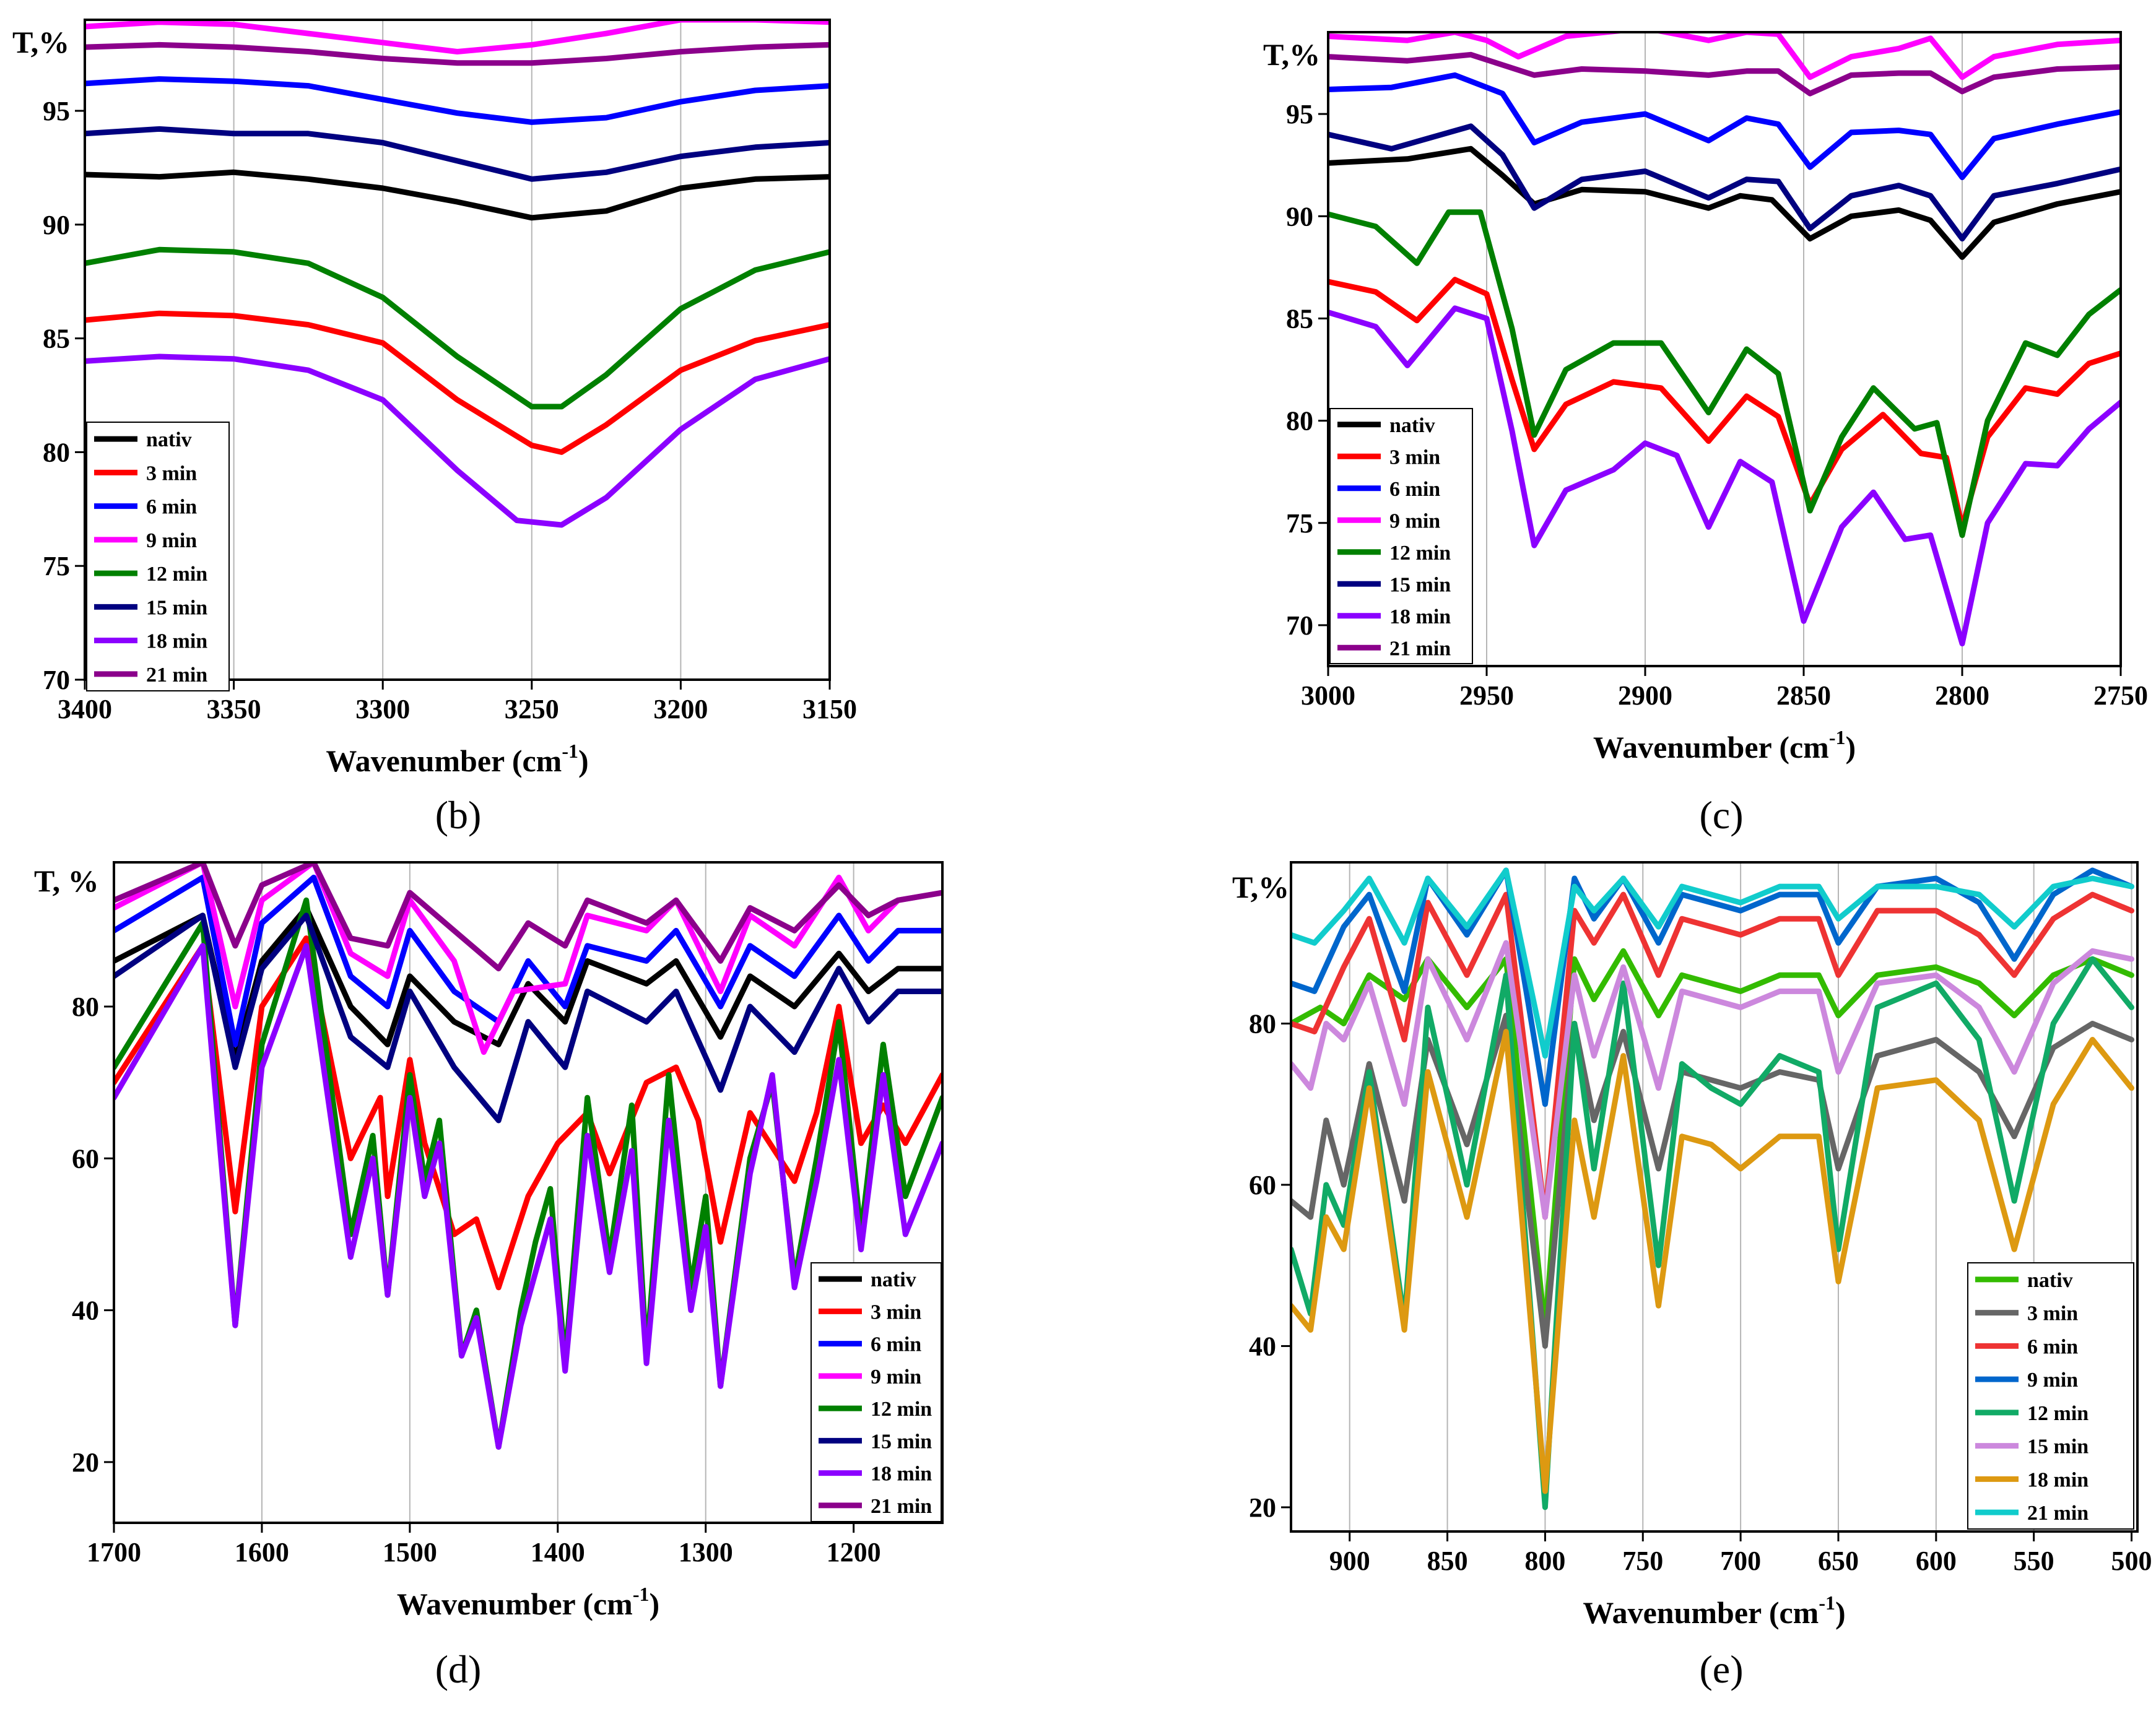 The height and width of the screenshot is (1711, 2156). What do you see at coordinates (532, 709) in the screenshot?
I see `x-tick-label: 3250` at bounding box center [532, 709].